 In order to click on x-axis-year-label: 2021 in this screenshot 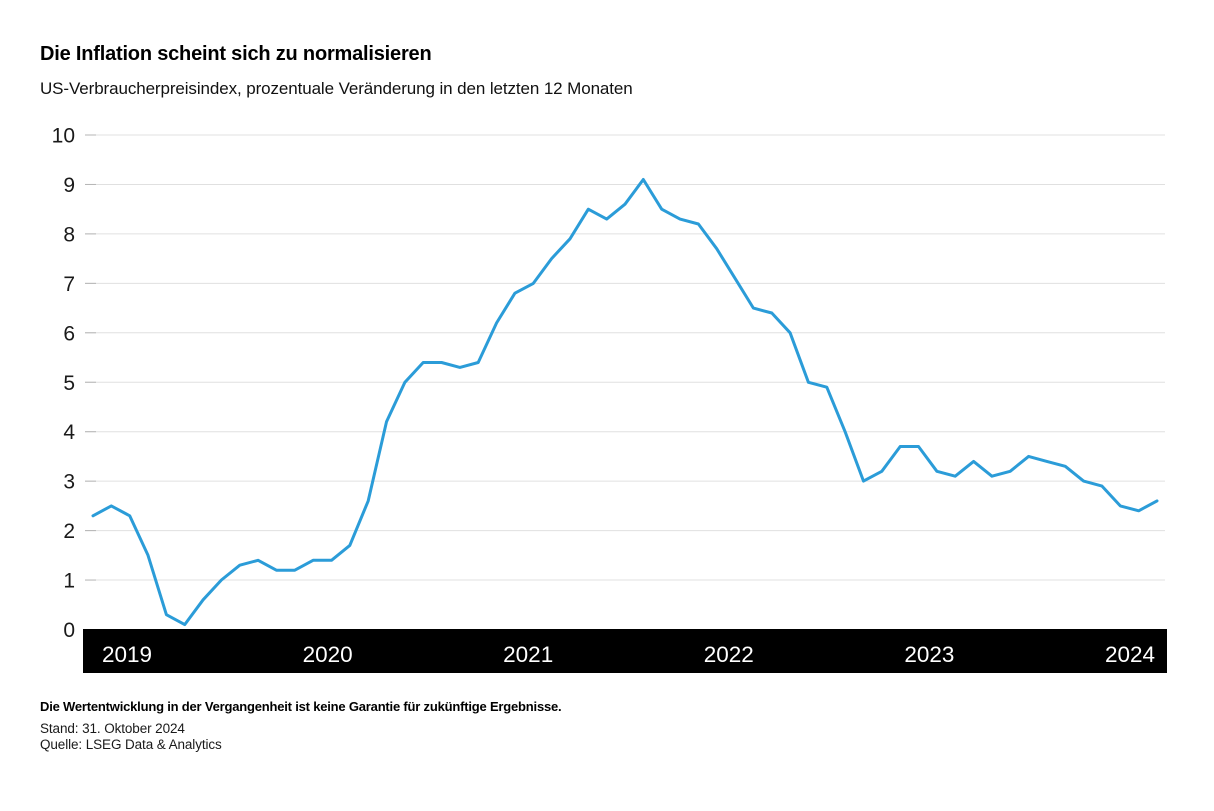, I will do `click(528, 654)`.